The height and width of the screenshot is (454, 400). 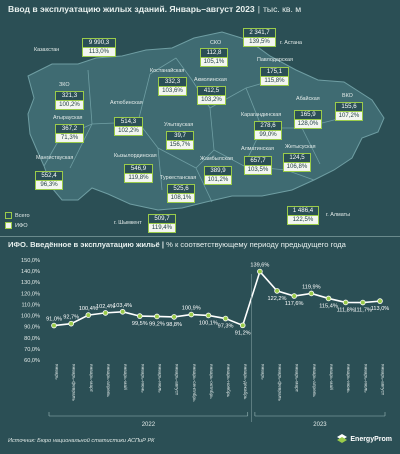 What do you see at coordinates (347, 96) in the screenshot?
I see `region-label-vko: ВКО` at bounding box center [347, 96].